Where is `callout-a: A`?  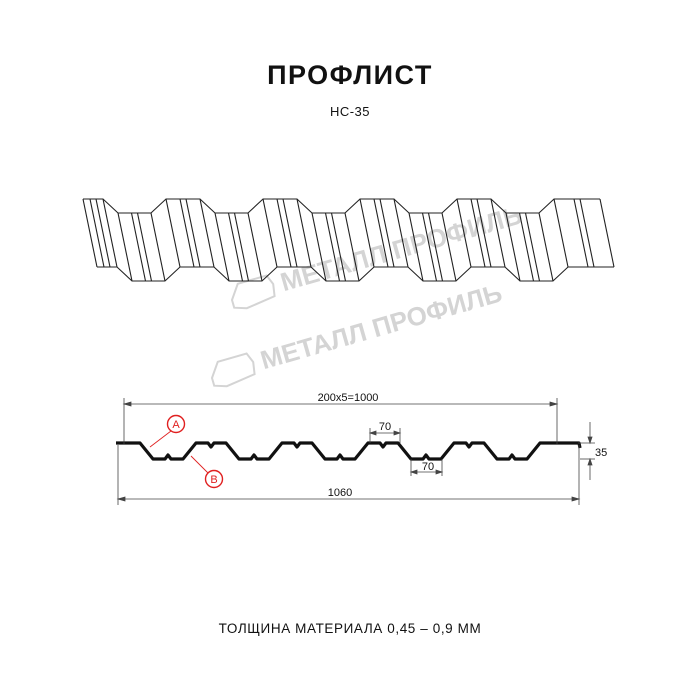 callout-a: A is located at coordinates (167, 431).